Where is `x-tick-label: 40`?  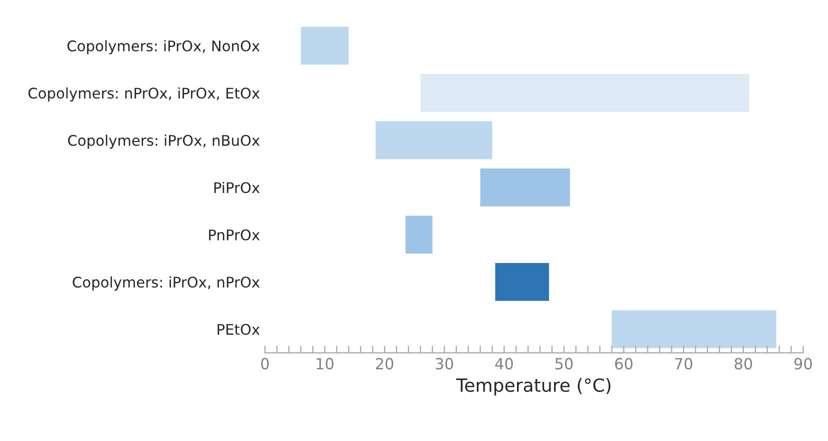 x-tick-label: 40 is located at coordinates (504, 364).